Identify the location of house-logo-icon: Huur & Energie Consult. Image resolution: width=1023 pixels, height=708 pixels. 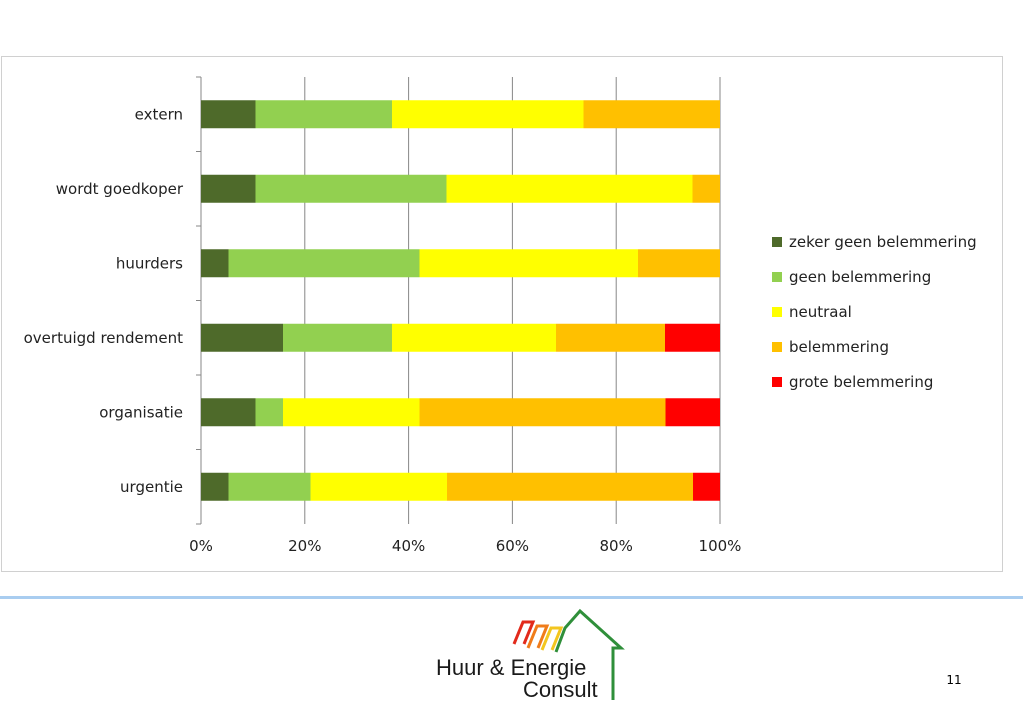
(530, 655).